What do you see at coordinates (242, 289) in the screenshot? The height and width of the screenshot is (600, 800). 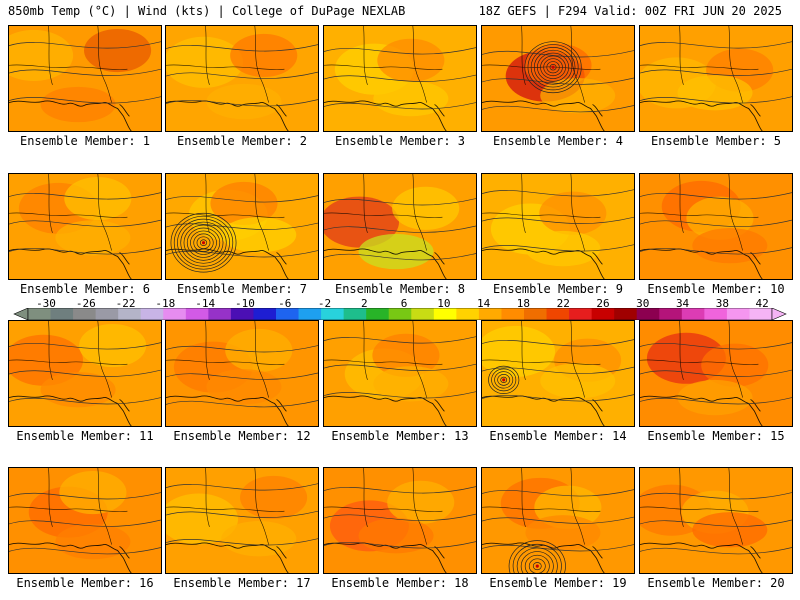 I see `ensemble-member-label: Ensemble Member: 7` at bounding box center [242, 289].